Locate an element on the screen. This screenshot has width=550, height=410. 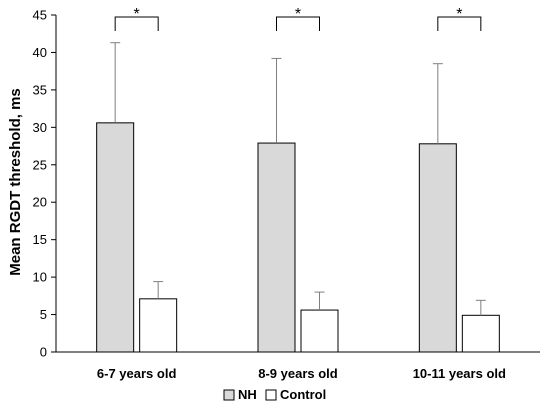
y-tick-label: 45 is located at coordinates (40, 15).